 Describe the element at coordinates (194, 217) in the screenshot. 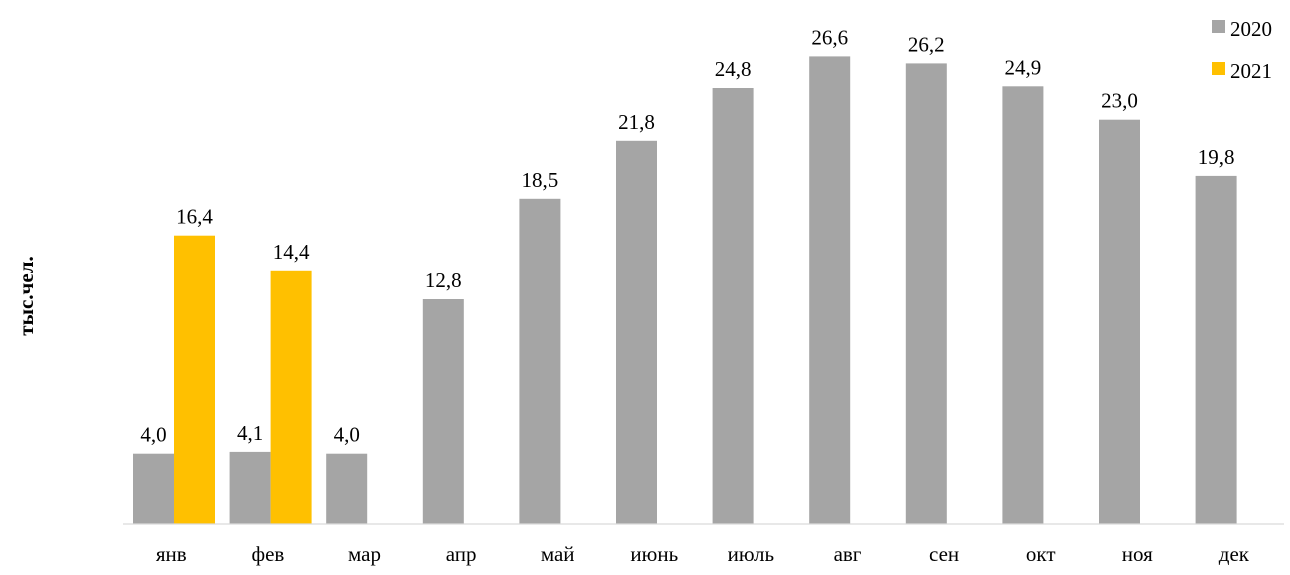

I see `data-label: 16,4` at that location.